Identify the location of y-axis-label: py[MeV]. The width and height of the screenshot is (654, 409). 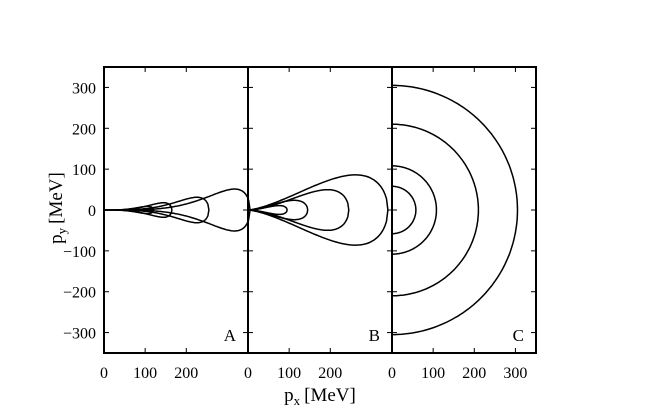
(57, 208).